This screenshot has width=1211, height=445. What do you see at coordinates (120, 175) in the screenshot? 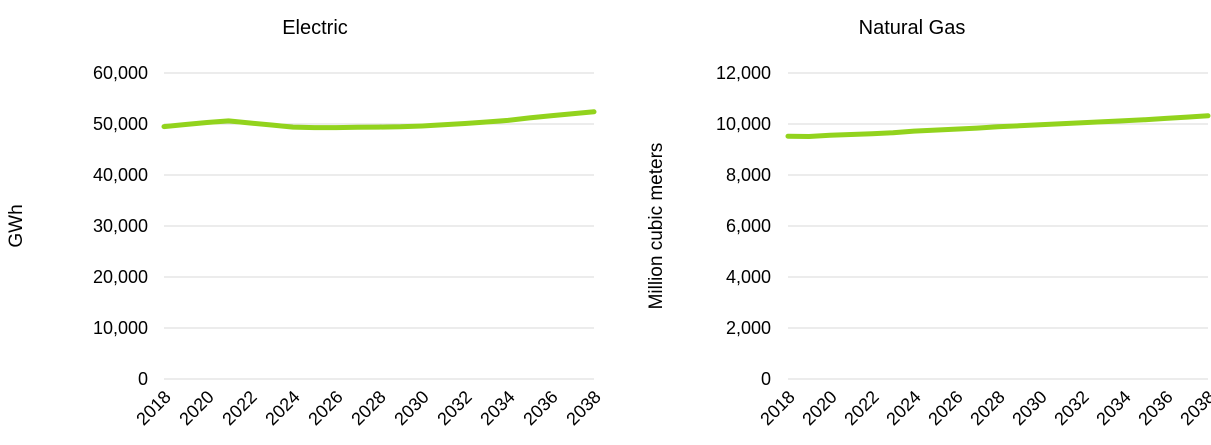
I see `y-tick-label: 40,000` at bounding box center [120, 175].